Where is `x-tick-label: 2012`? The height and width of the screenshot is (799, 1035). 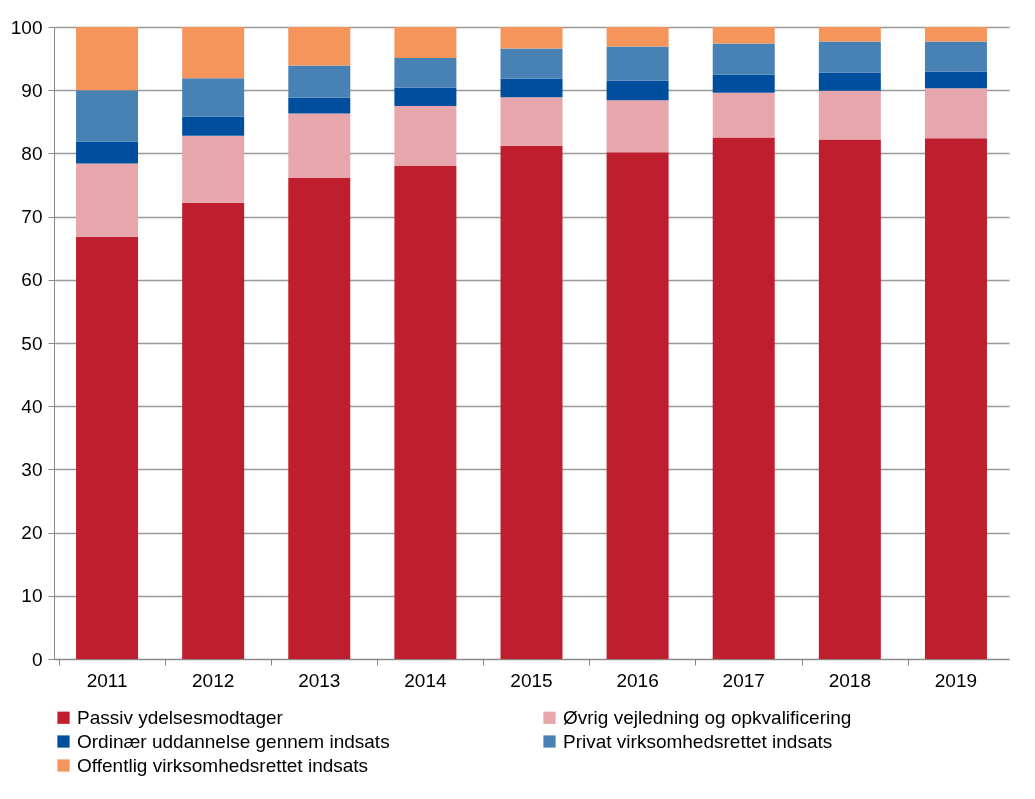 x-tick-label: 2012 is located at coordinates (213, 680).